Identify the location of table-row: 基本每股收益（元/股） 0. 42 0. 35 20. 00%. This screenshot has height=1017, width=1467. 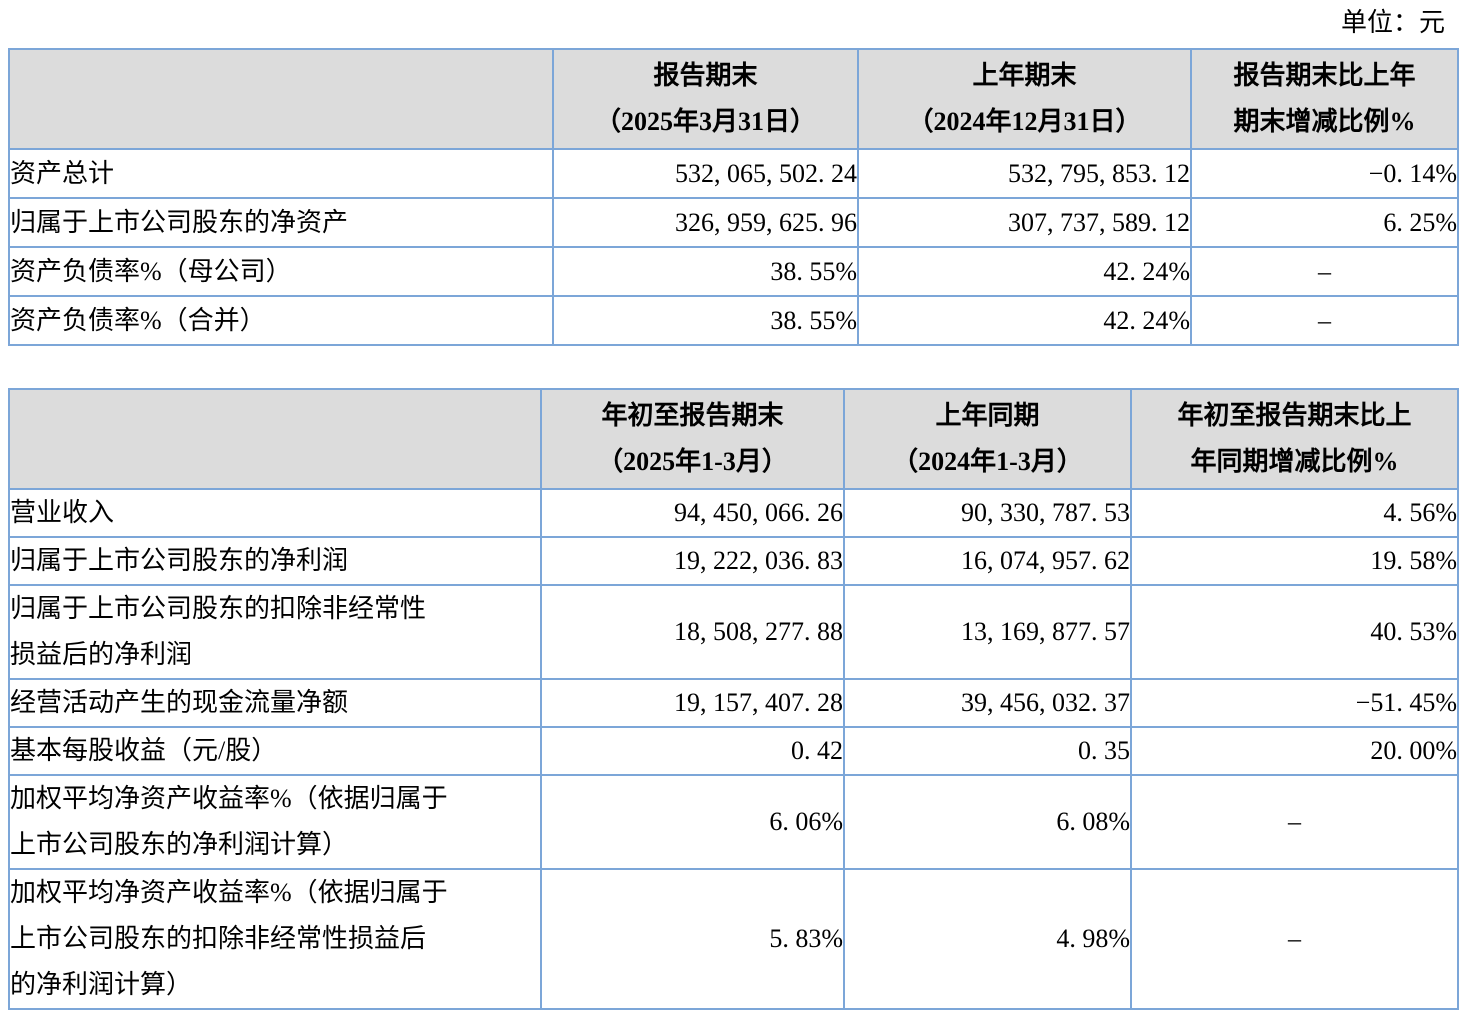
(733, 751).